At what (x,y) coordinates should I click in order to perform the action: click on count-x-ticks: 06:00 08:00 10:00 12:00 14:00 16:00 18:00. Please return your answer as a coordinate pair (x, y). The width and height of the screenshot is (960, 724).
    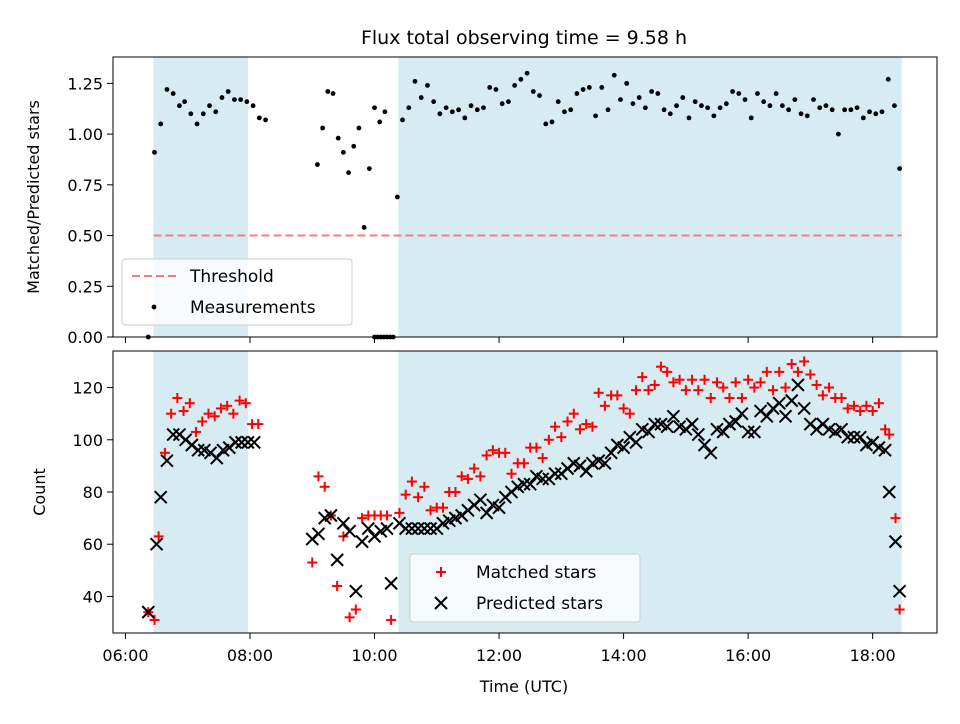
    Looking at the image, I should click on (499, 649).